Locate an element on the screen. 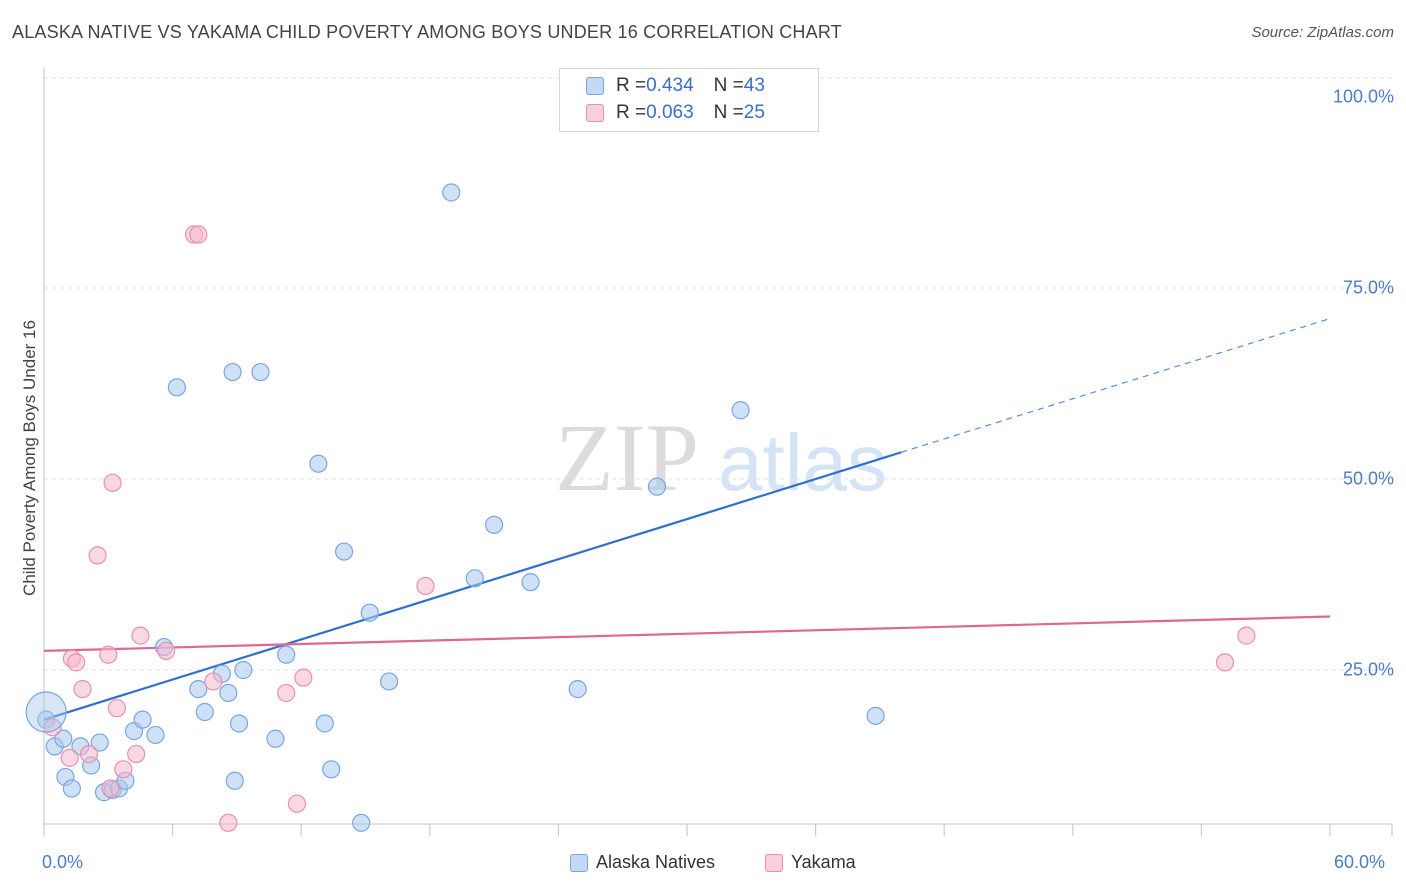 Image resolution: width=1406 pixels, height=892 pixels. stats-legend: R = 0.434 N = 43 R = 0.063 N = 25 is located at coordinates (689, 100).